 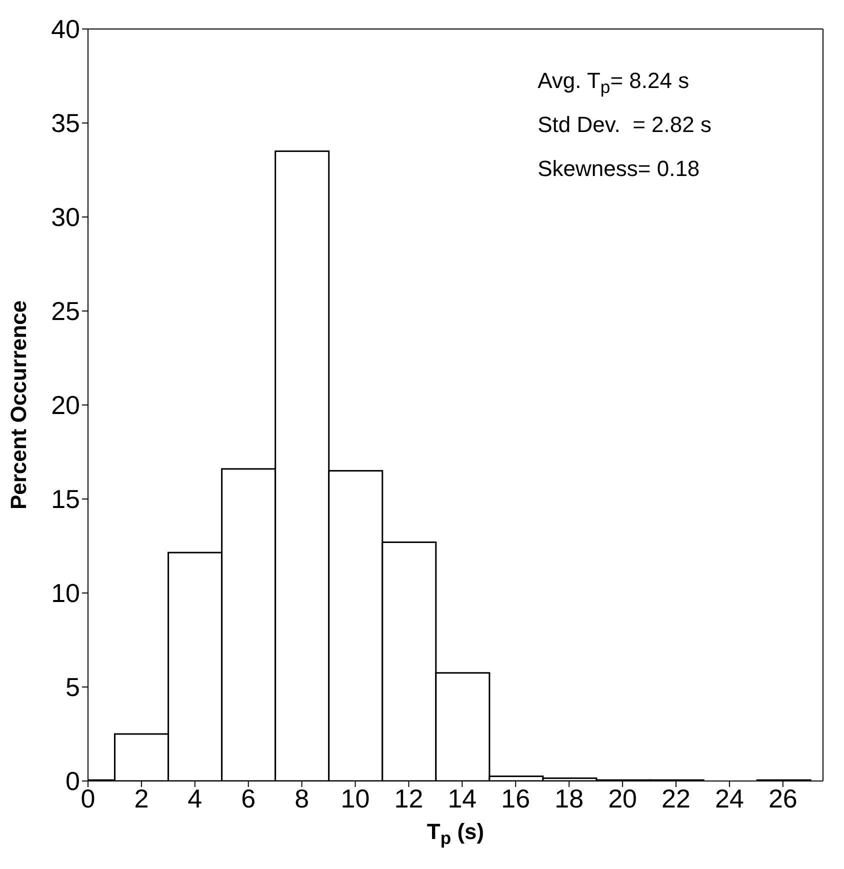 What do you see at coordinates (18, 405) in the screenshot?
I see `y-axis-title: Percent Occurrence` at bounding box center [18, 405].